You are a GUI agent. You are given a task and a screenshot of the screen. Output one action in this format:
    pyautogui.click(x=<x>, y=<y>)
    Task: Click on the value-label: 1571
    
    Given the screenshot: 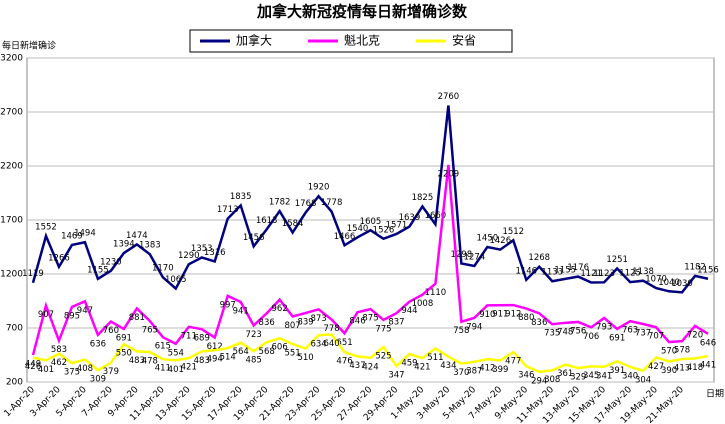 What is the action you would take?
    pyautogui.click(x=397, y=225)
    